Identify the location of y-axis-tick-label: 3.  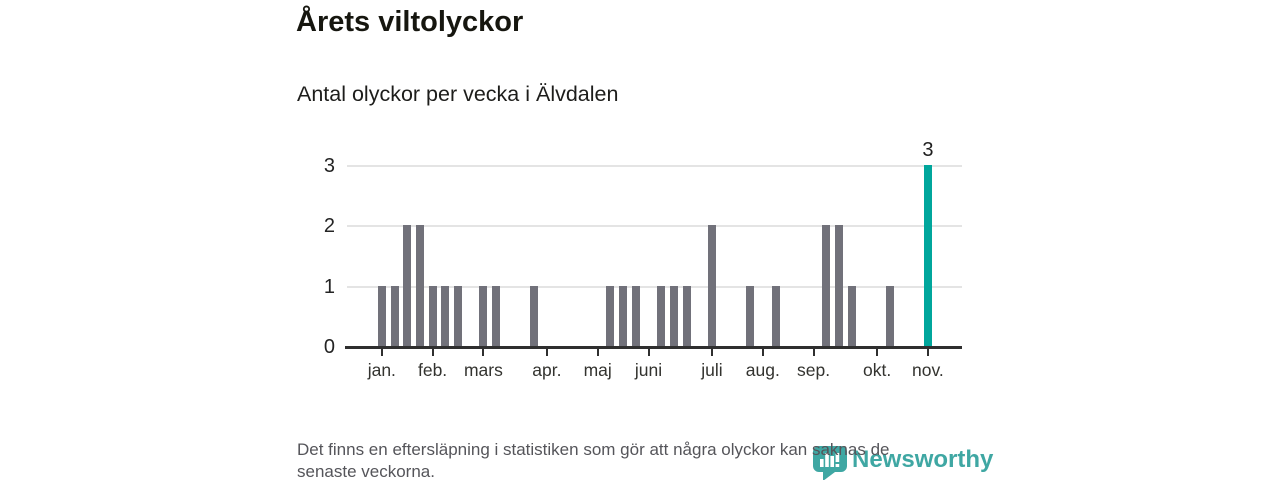
(329, 166).